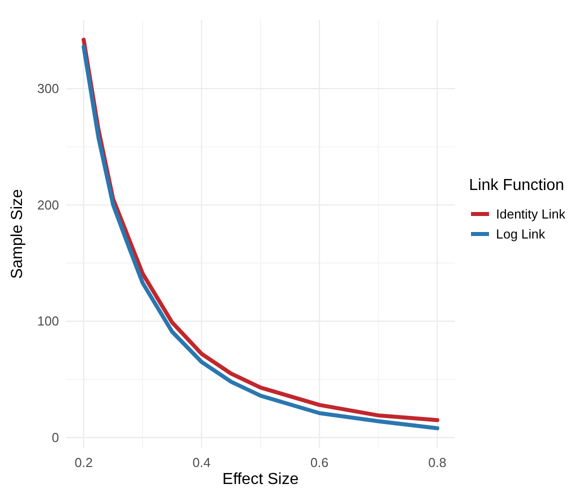  I want to click on x-tick-label: 0.8, so click(437, 462).